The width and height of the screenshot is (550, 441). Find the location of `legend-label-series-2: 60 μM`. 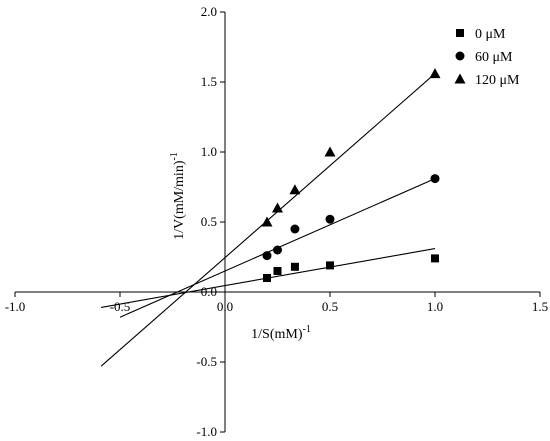

legend-label-series-2: 60 μM is located at coordinates (494, 57).